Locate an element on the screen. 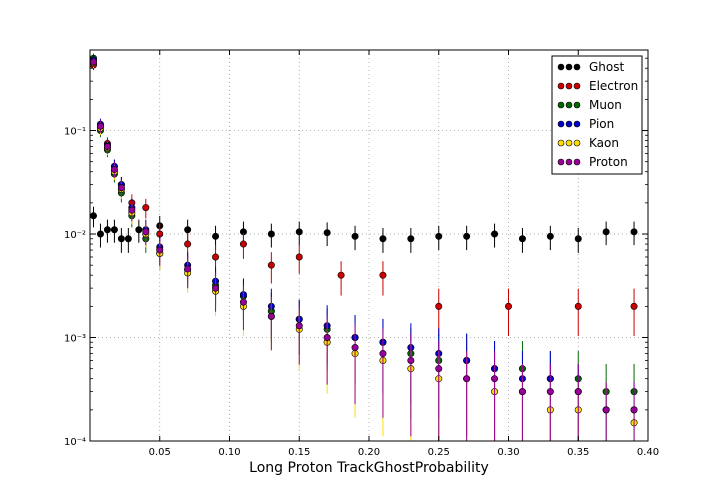  legend-label: Pion is located at coordinates (601, 124).